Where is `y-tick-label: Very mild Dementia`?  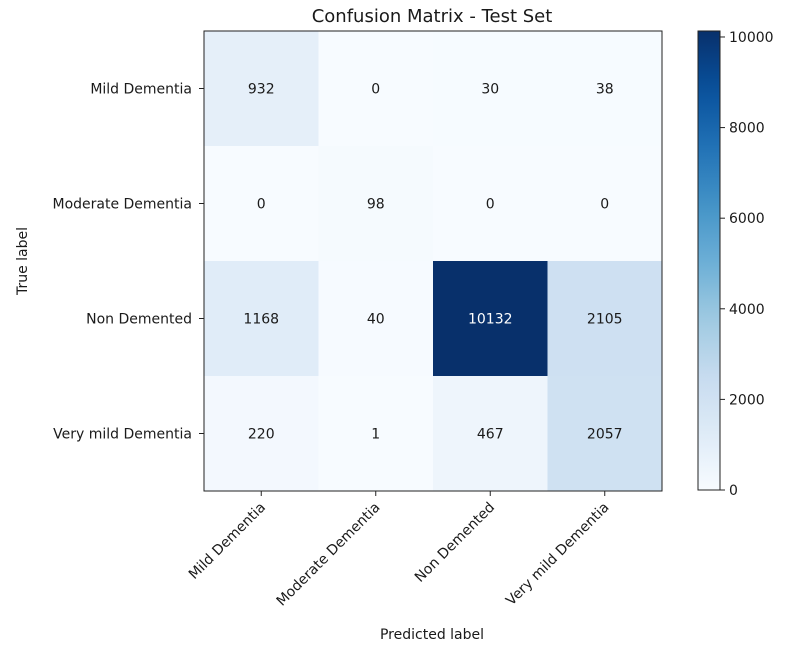
y-tick-label: Very mild Dementia is located at coordinates (122, 435).